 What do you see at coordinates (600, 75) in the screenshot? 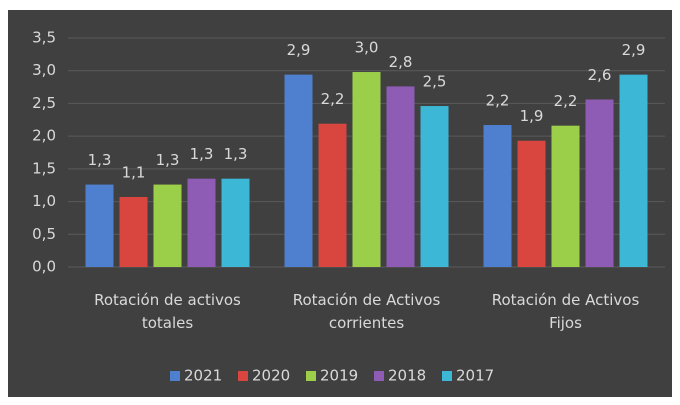
I see `data-label: 2,6` at bounding box center [600, 75].